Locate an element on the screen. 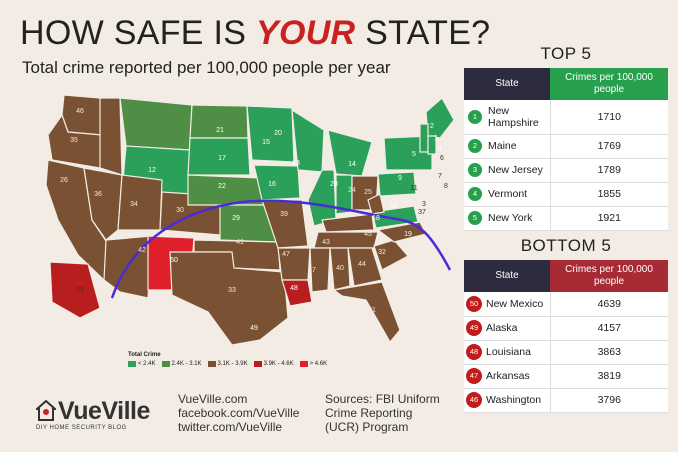 The width and height of the screenshot is (678, 452). link-facebook: facebook.com/VueVille is located at coordinates (239, 413).